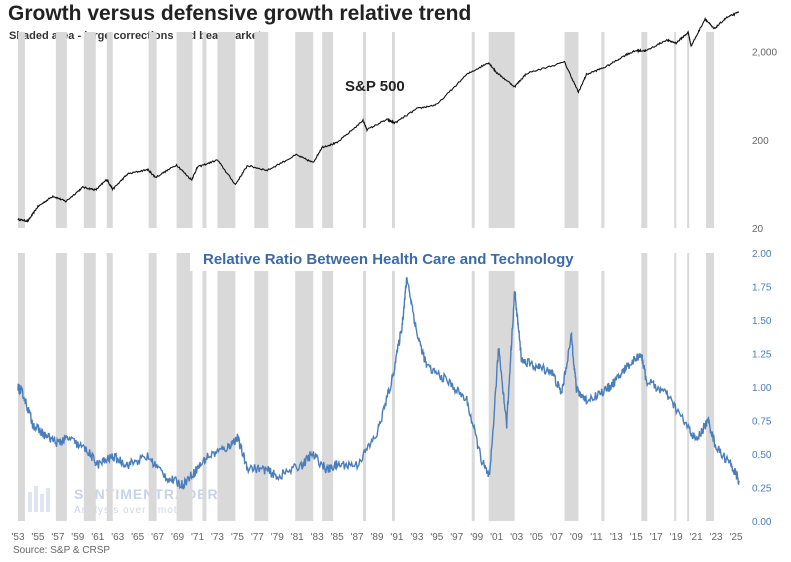 This screenshot has height=562, width=791. What do you see at coordinates (762, 321) in the screenshot?
I see `bottom-y-tick-label: 1.50` at bounding box center [762, 321].